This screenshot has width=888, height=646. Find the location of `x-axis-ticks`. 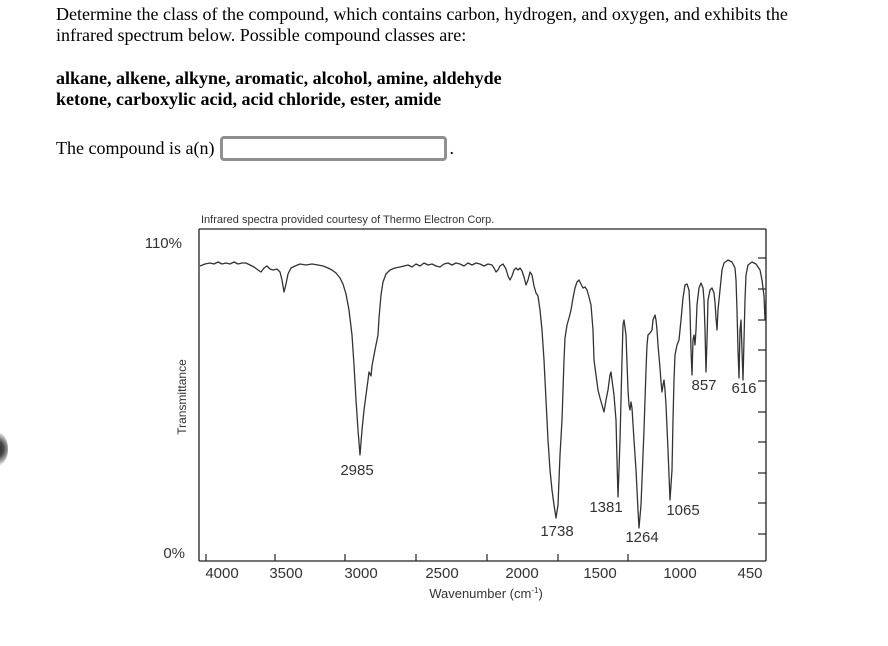

x-axis-ticks is located at coordinates (417, 557).